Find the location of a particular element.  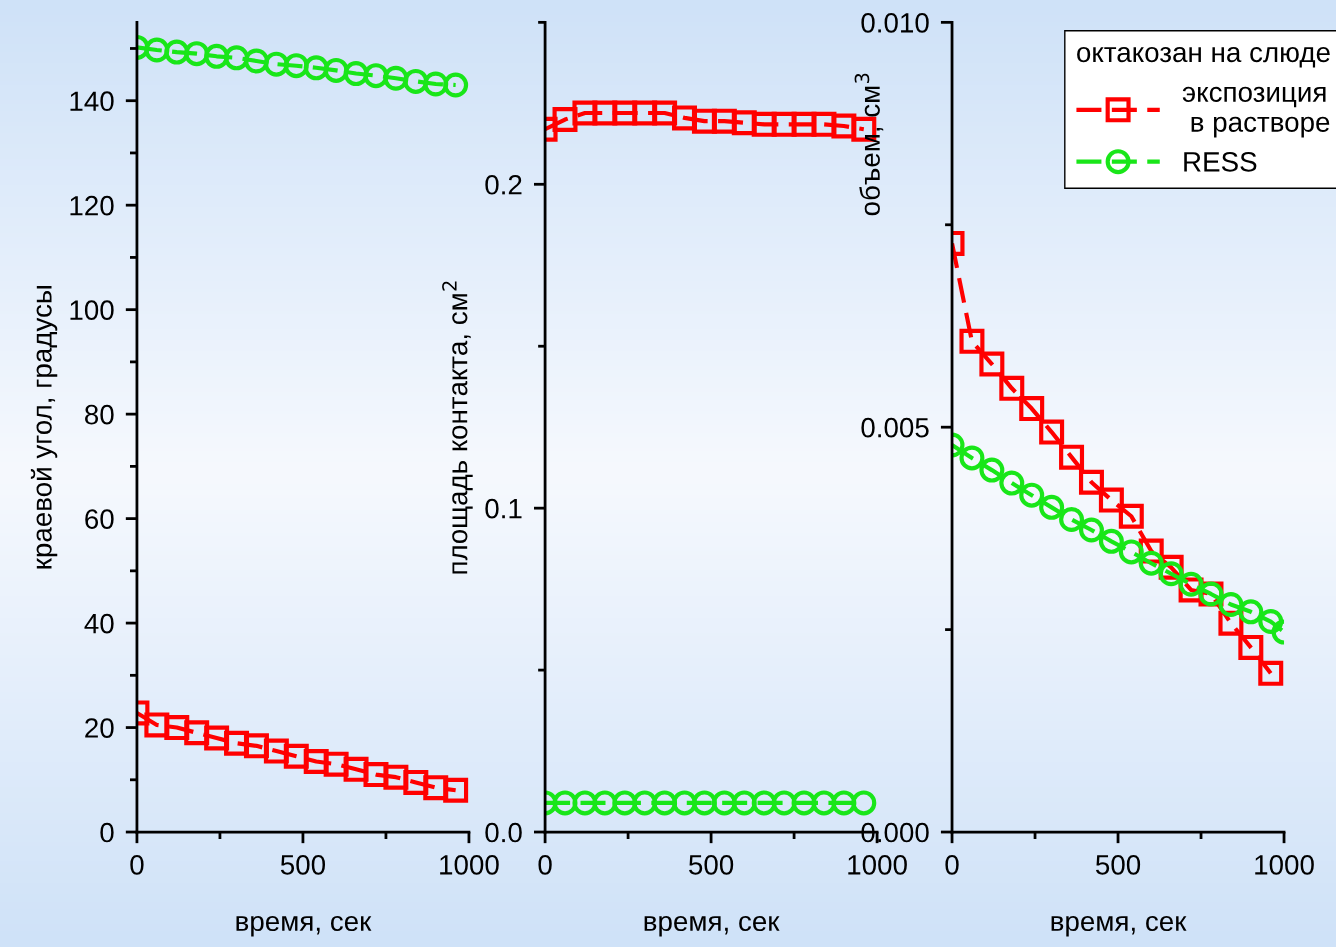

y-tick-label: 0.005 is located at coordinates (895, 427).